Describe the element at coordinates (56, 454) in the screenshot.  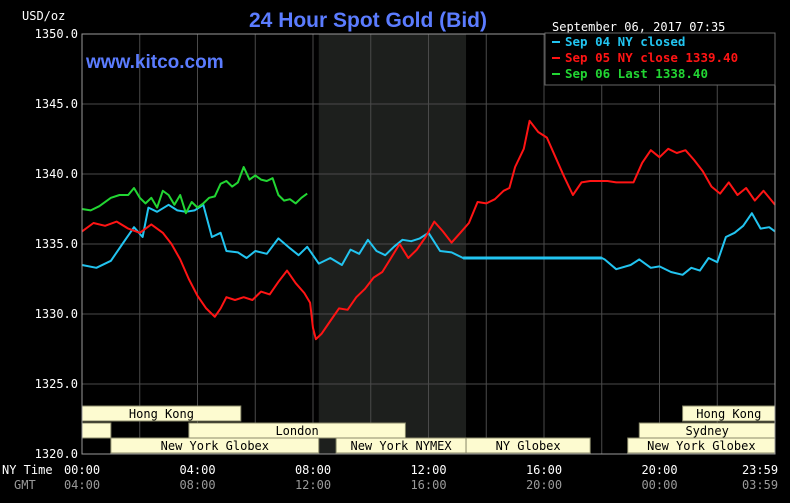
I see `y-tick-label: 1320.0` at that location.